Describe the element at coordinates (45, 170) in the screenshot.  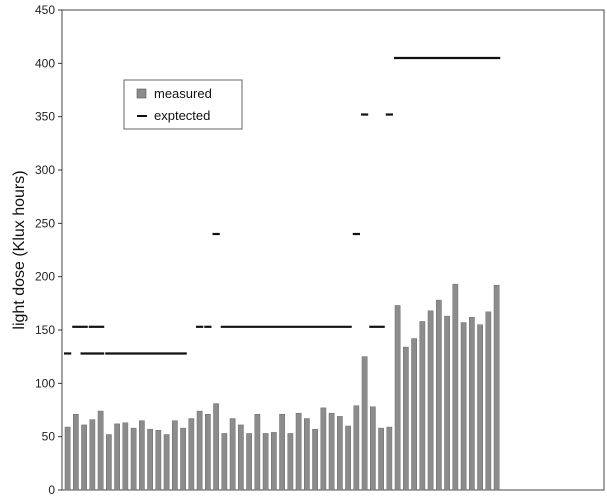
I see `y-tick-label: 300` at that location.